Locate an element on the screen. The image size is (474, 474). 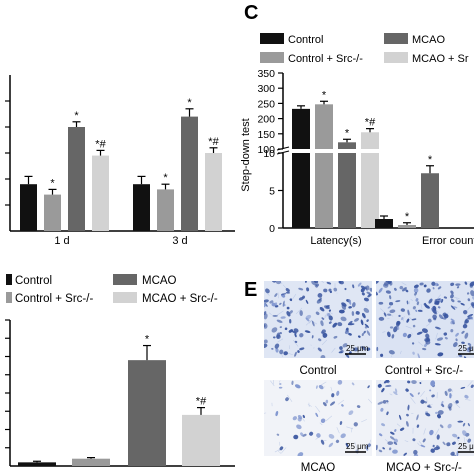
micrograph-control-src is located at coordinates (425, 319).